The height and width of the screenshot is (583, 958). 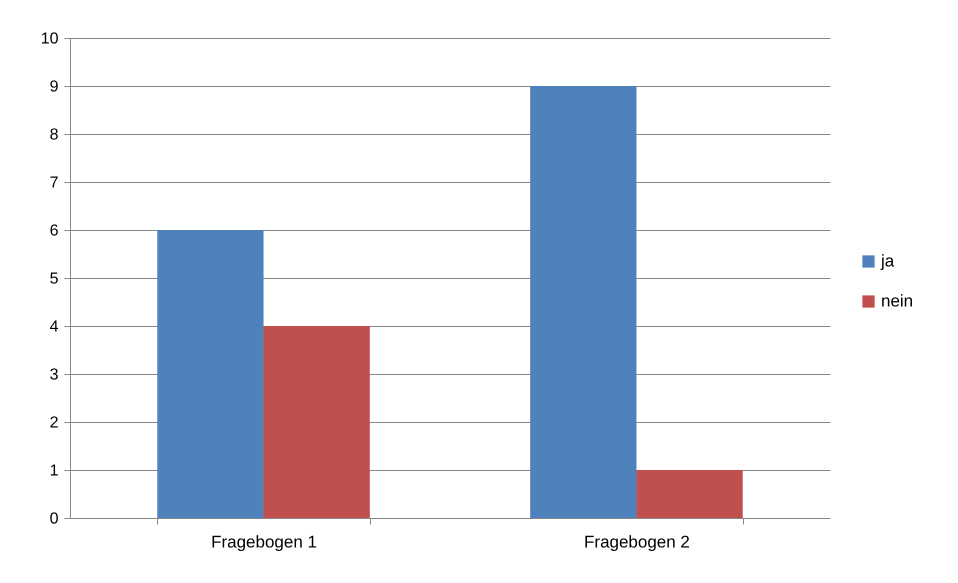 What do you see at coordinates (54, 423) in the screenshot?
I see `y-tick-label: 2` at bounding box center [54, 423].